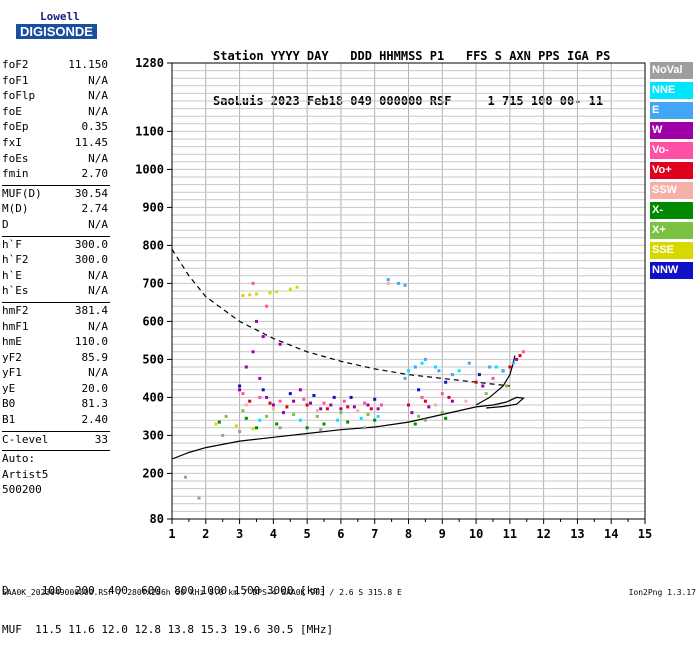  What do you see at coordinates (56, 261) in the screenshot?
I see `param-row-hf2: h`F2 300.0` at bounding box center [56, 261].